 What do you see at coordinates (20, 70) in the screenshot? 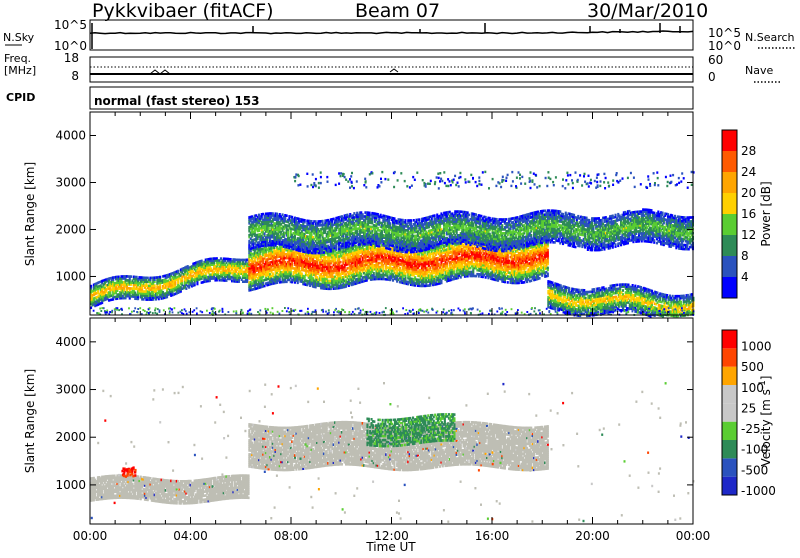
I see `freq-label-line2: [MHz]` at bounding box center [20, 70].